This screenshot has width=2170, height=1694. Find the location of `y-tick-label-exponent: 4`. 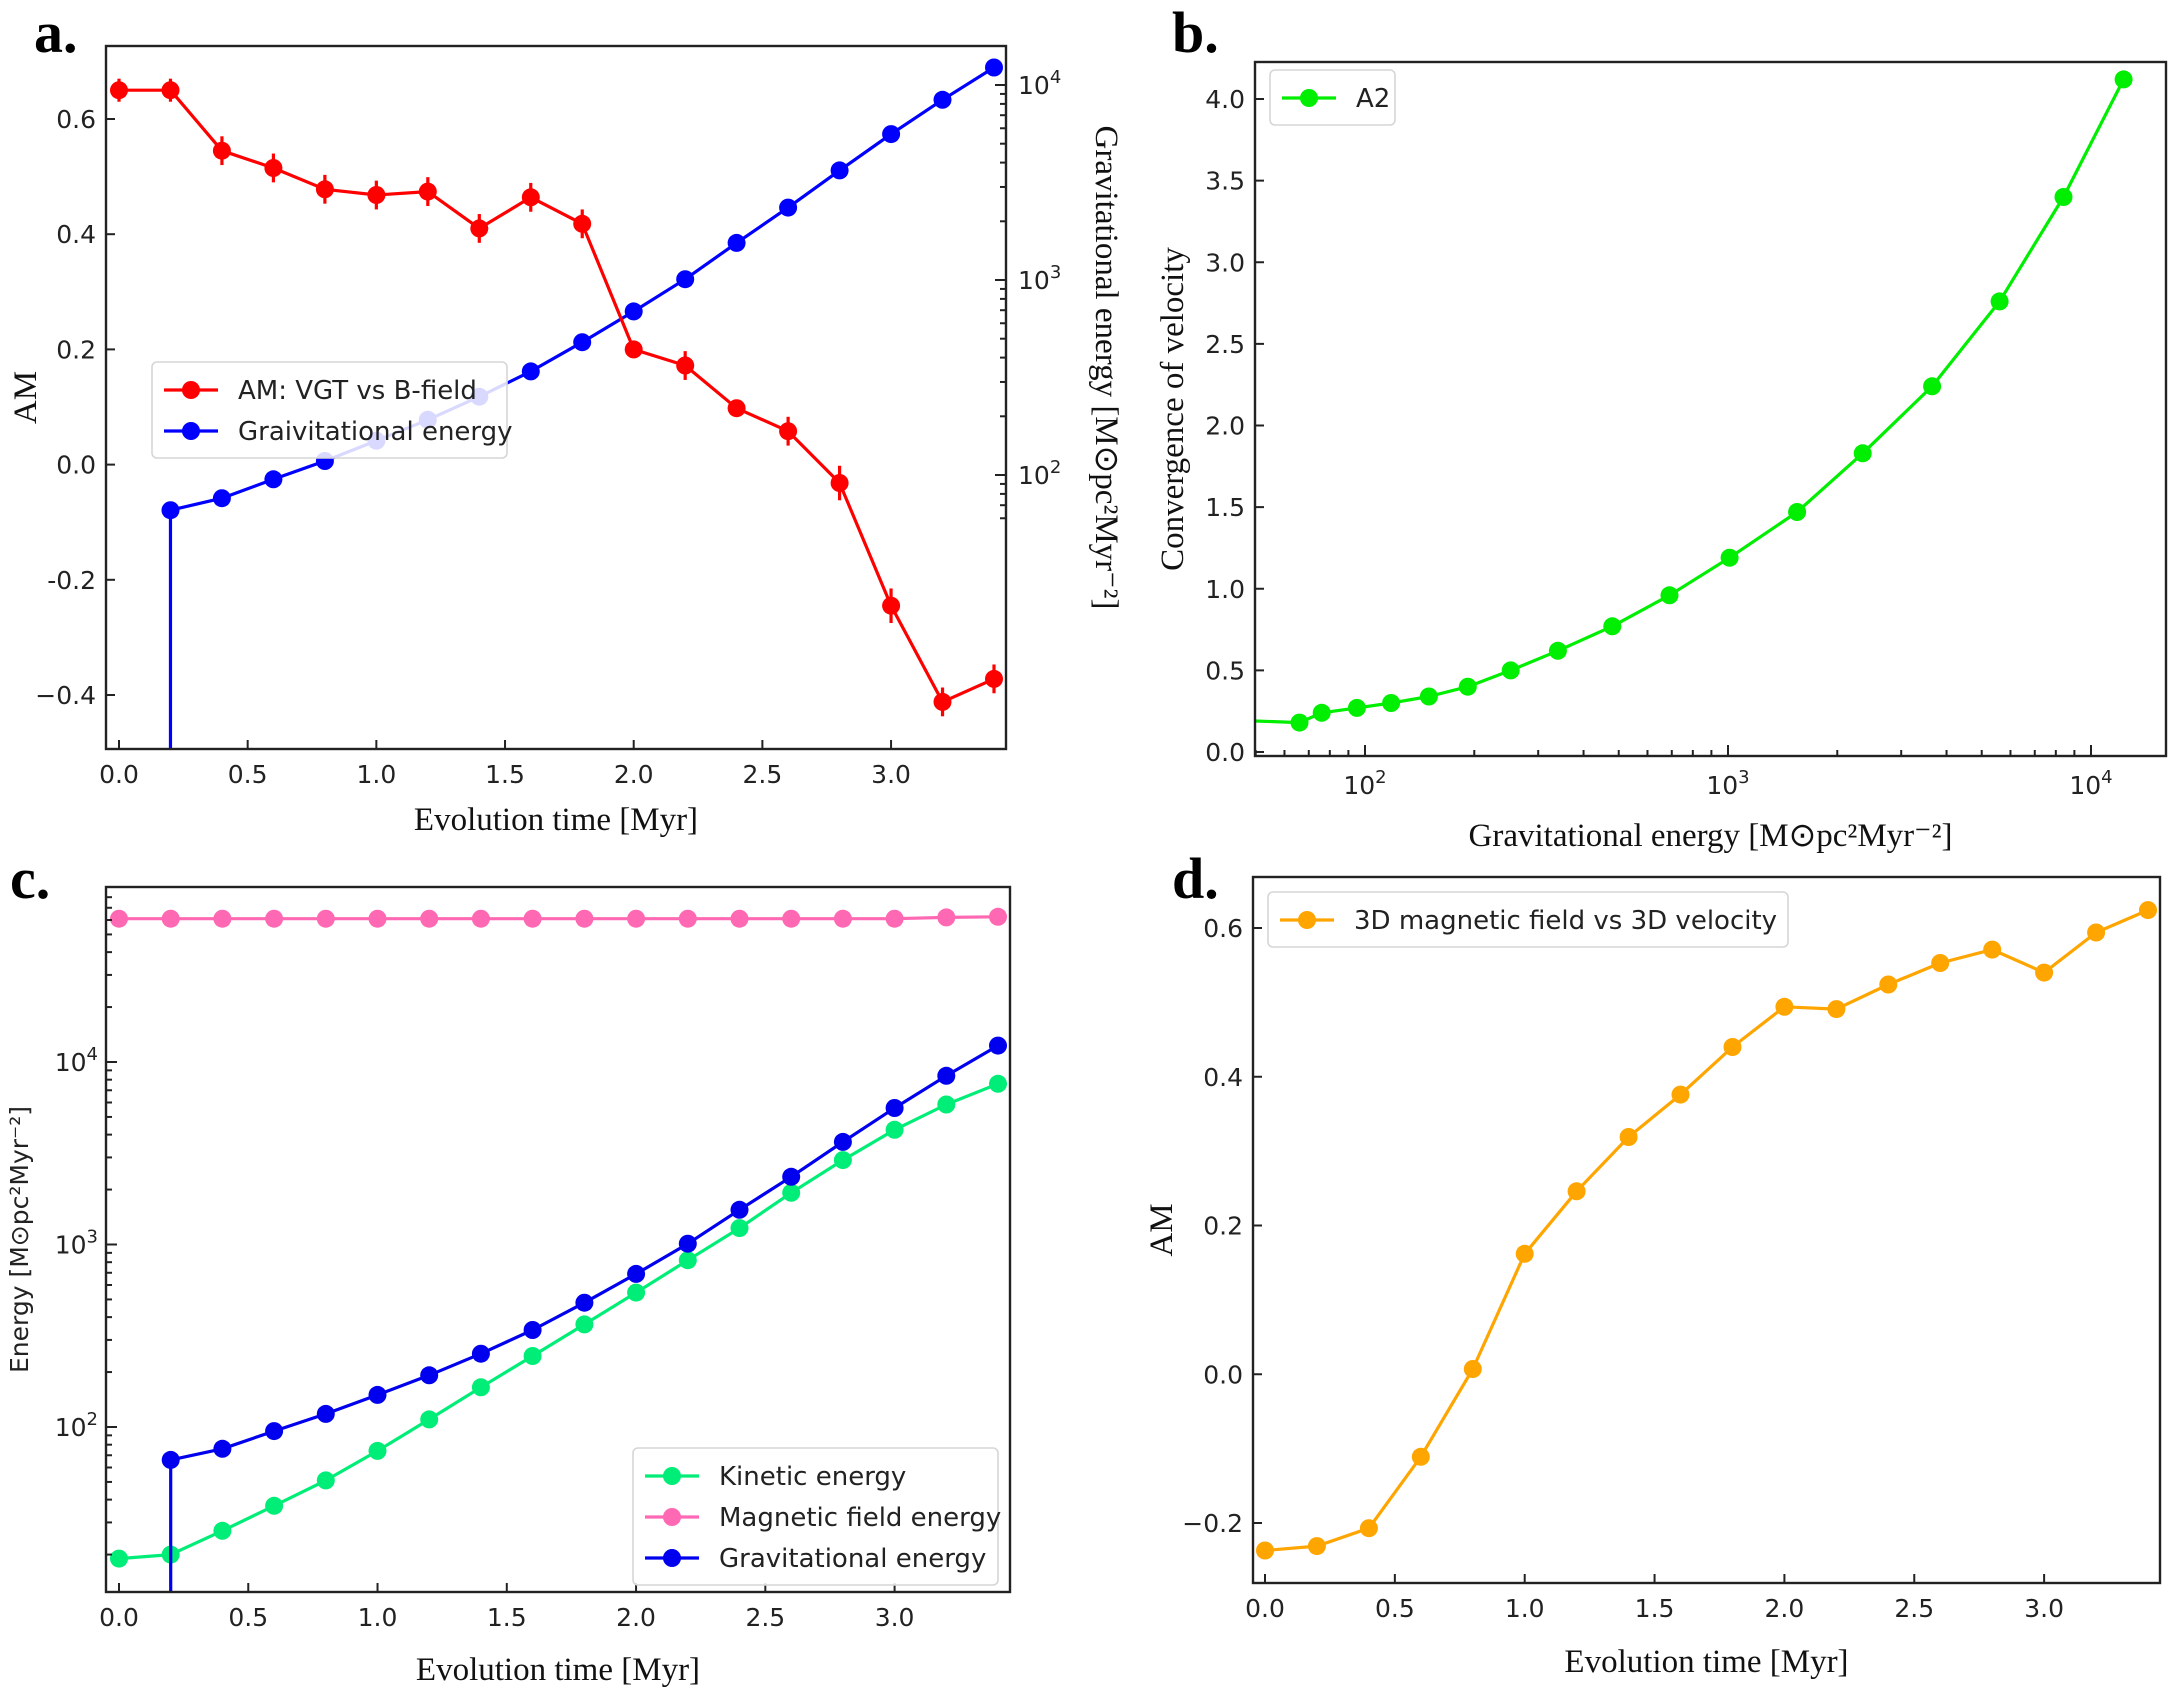

y-tick-label-exponent: 4 is located at coordinates (92, 1054).